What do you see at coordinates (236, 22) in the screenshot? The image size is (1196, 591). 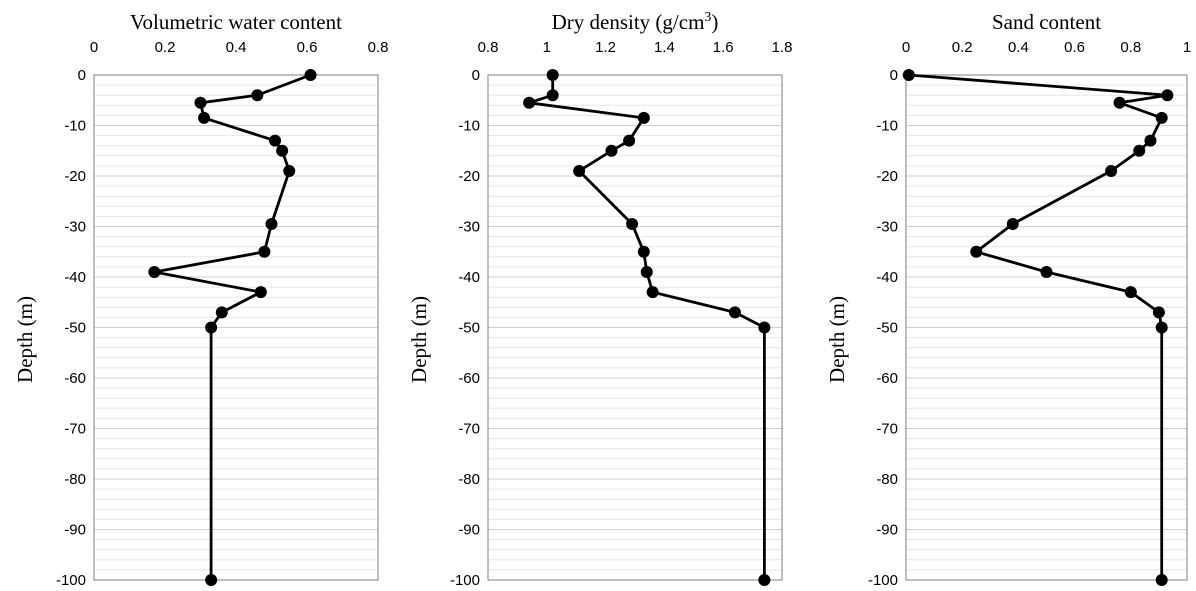 I see `chart-title: Volumetric water content` at bounding box center [236, 22].